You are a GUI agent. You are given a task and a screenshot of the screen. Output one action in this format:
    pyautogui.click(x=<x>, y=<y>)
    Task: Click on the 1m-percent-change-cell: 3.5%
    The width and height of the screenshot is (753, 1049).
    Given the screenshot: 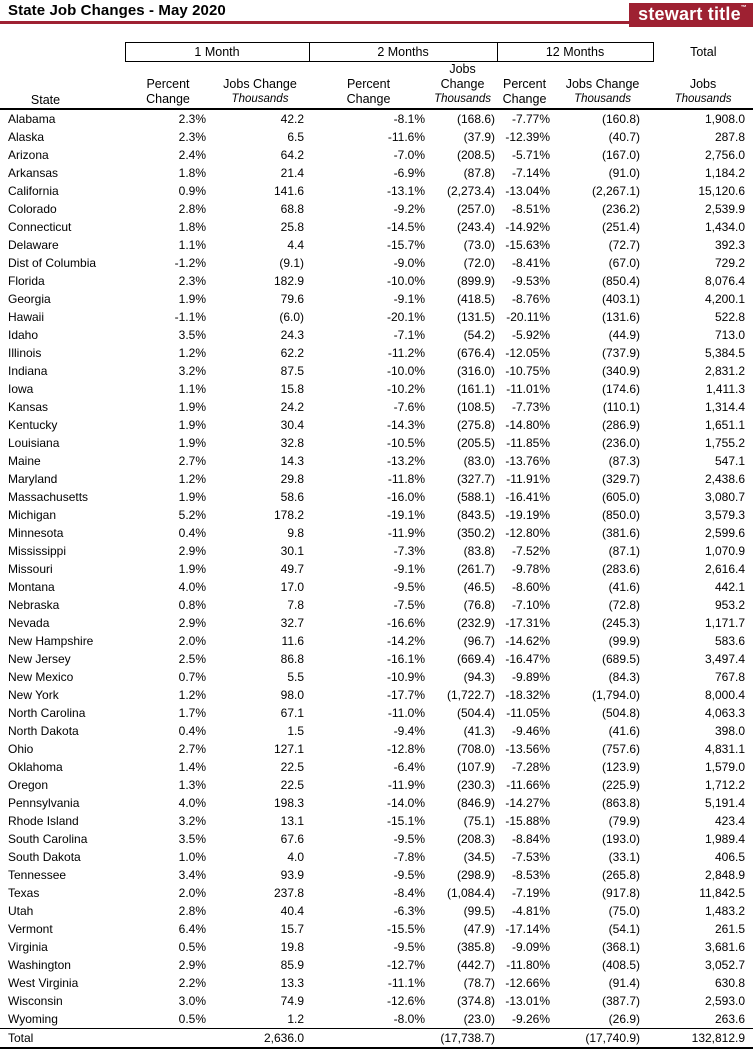 What is the action you would take?
    pyautogui.click(x=192, y=335)
    